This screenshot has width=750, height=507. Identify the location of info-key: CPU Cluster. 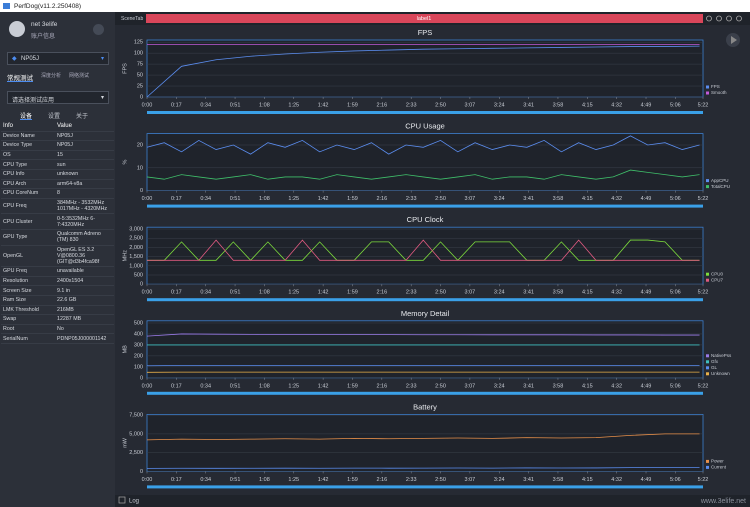
(28, 221).